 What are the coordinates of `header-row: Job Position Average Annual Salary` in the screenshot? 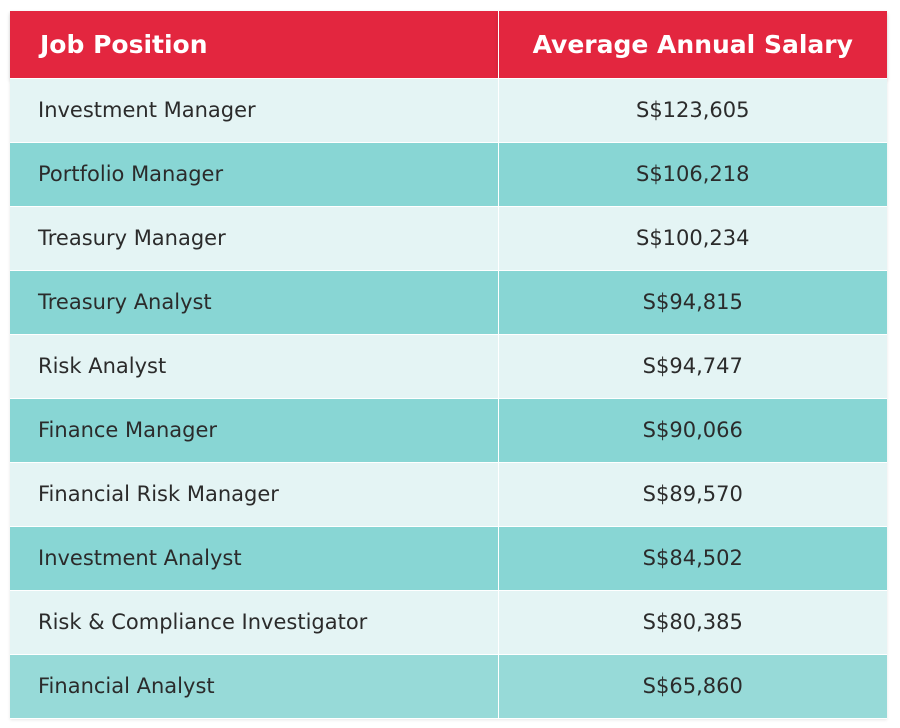 It's located at (448, 44).